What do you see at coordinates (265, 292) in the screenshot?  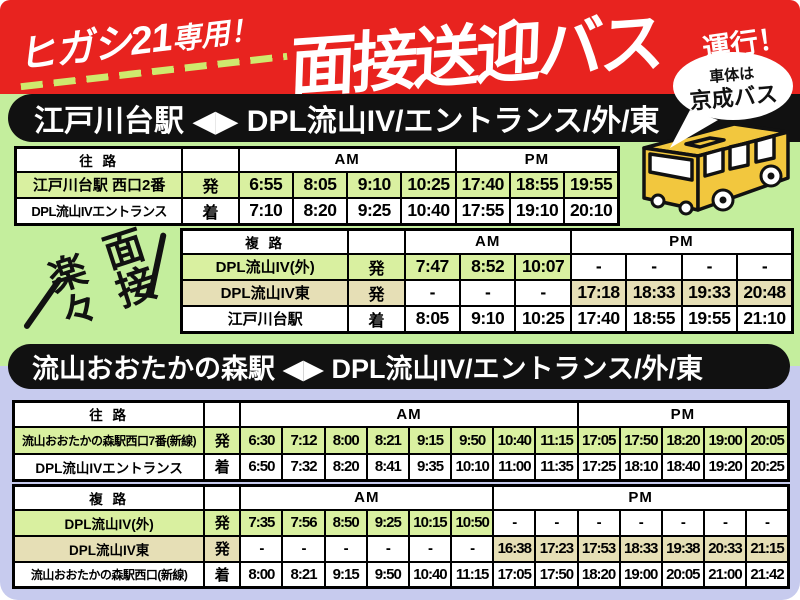 I see `stop-label: DPL流山IV東` at bounding box center [265, 292].